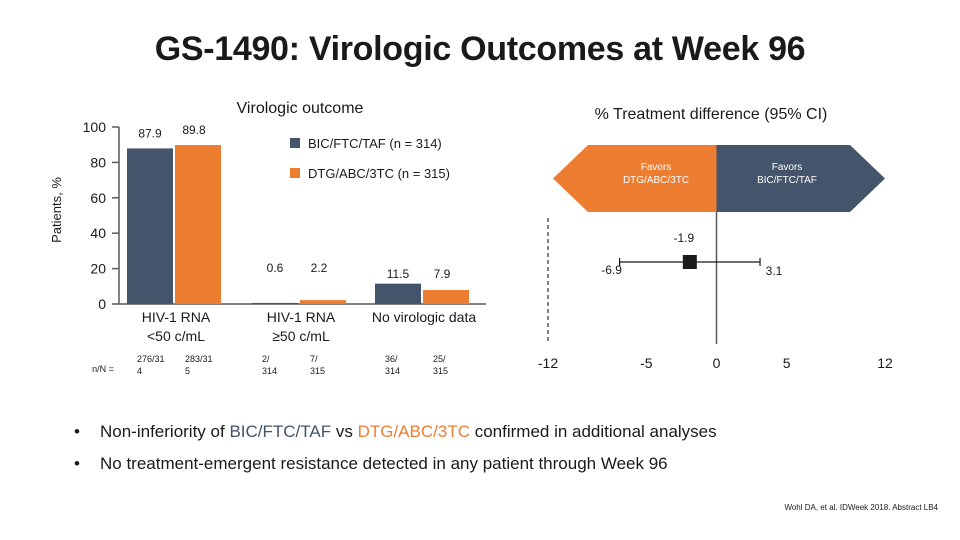 This screenshot has width=960, height=540. I want to click on bar-value-label: 87.9, so click(150, 133).